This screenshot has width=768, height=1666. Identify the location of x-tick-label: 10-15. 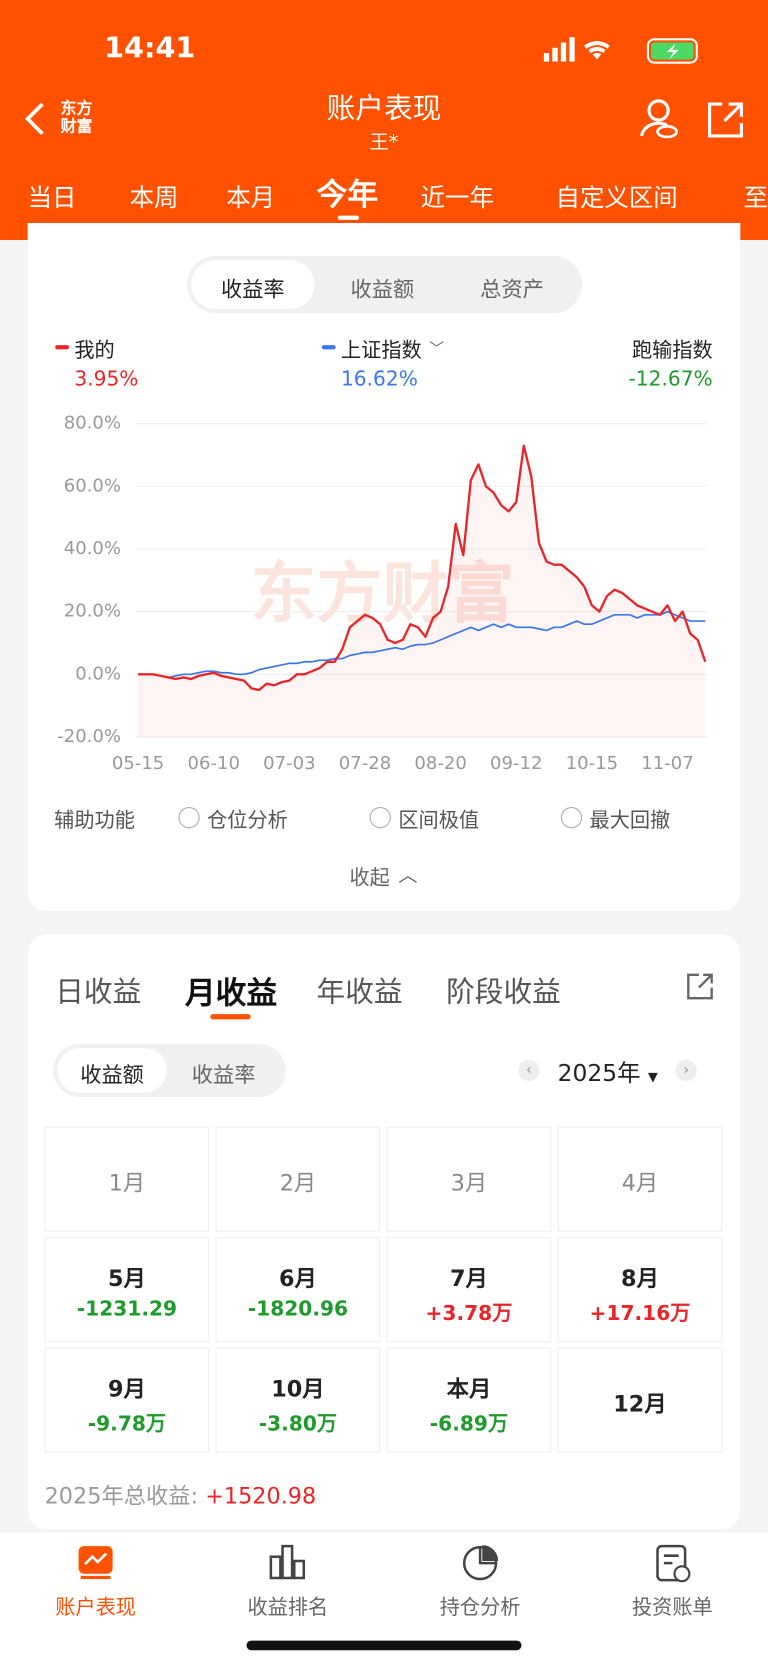
(592, 763).